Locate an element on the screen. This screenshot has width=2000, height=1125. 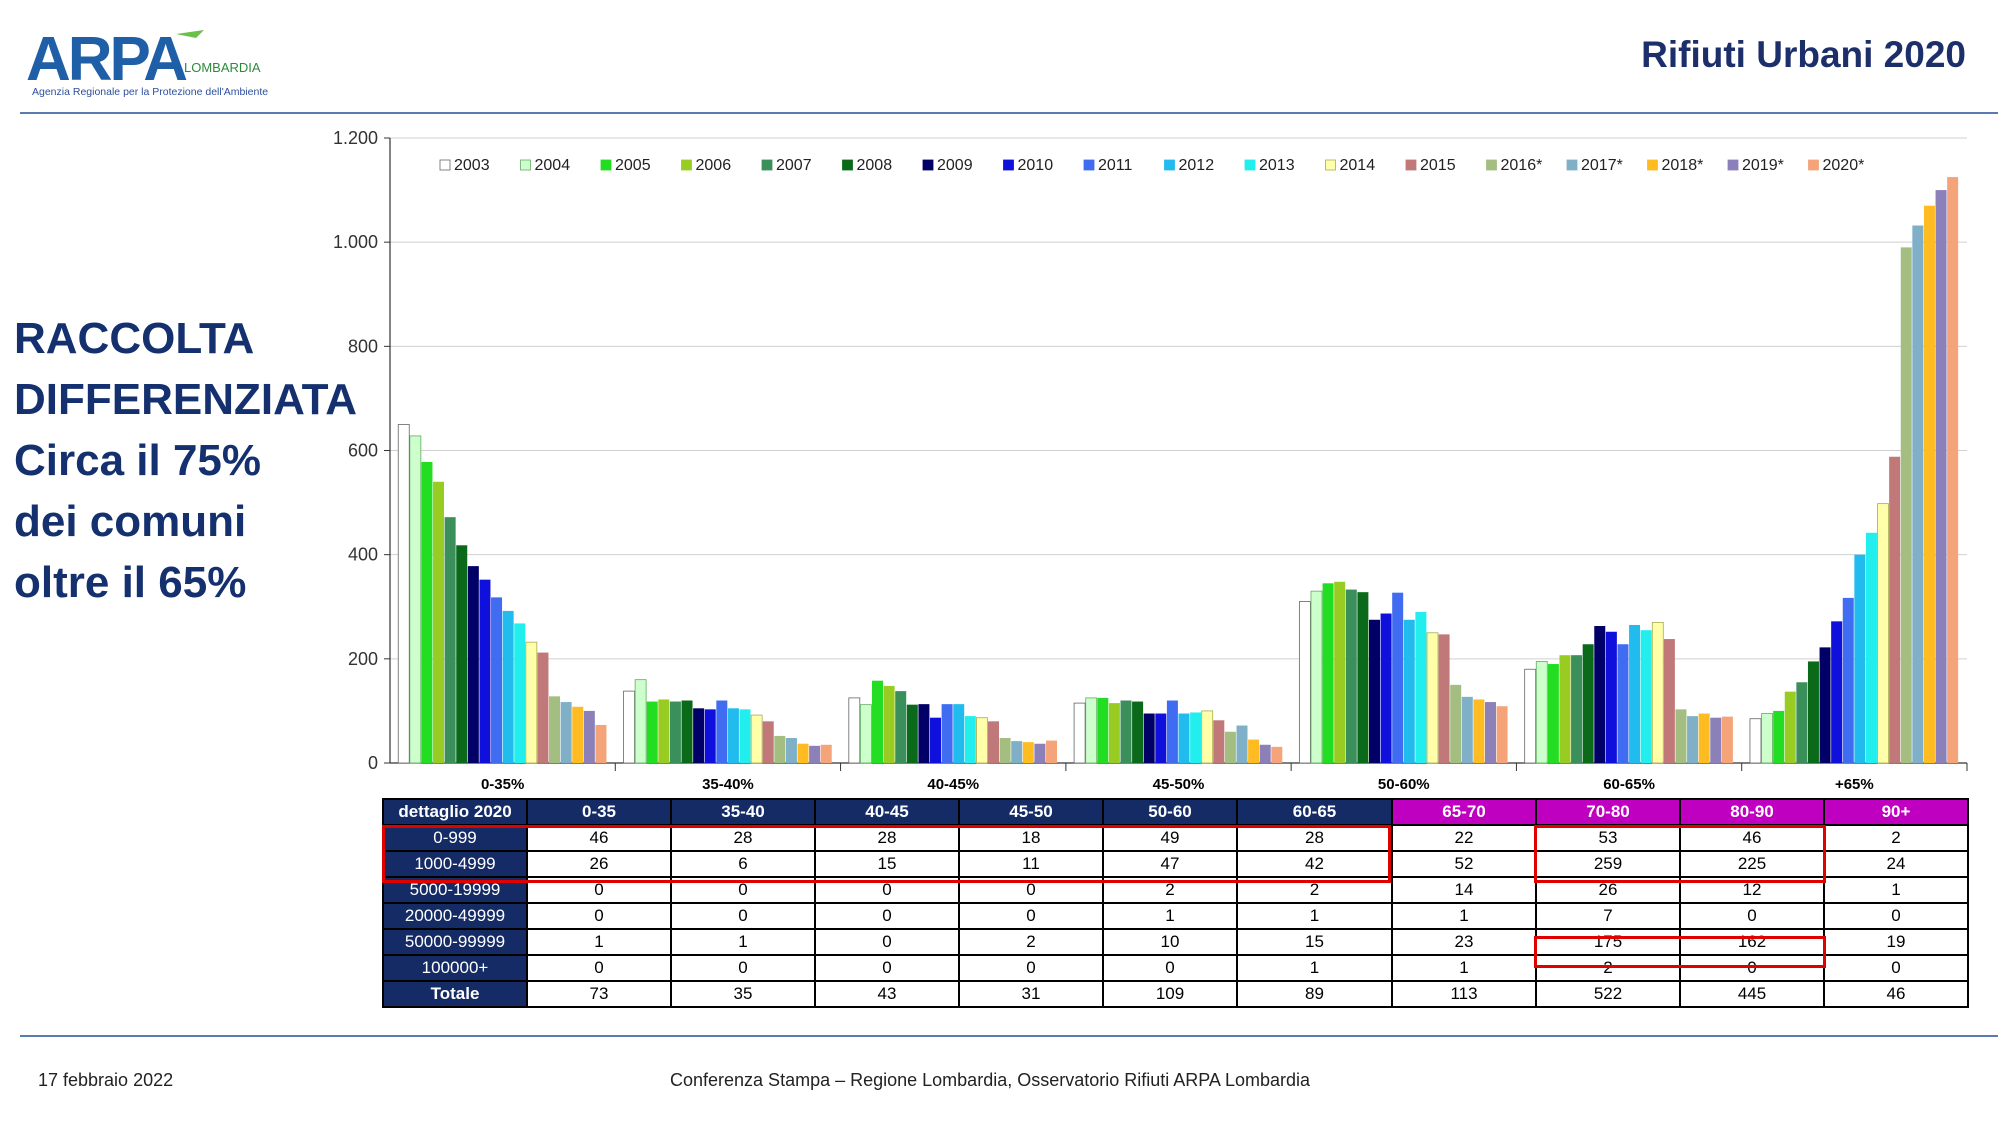
table-row-label: 100000+ is located at coordinates (455, 968).